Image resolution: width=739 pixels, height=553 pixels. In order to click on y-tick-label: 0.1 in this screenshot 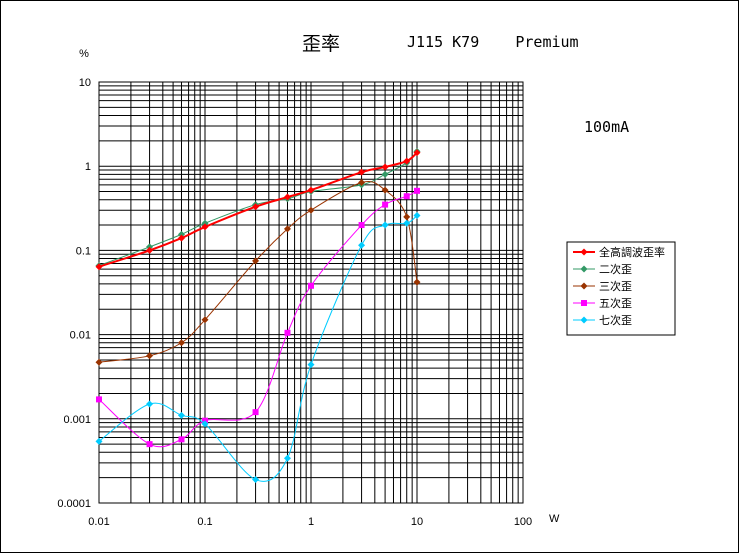, I will do `click(83, 251)`.